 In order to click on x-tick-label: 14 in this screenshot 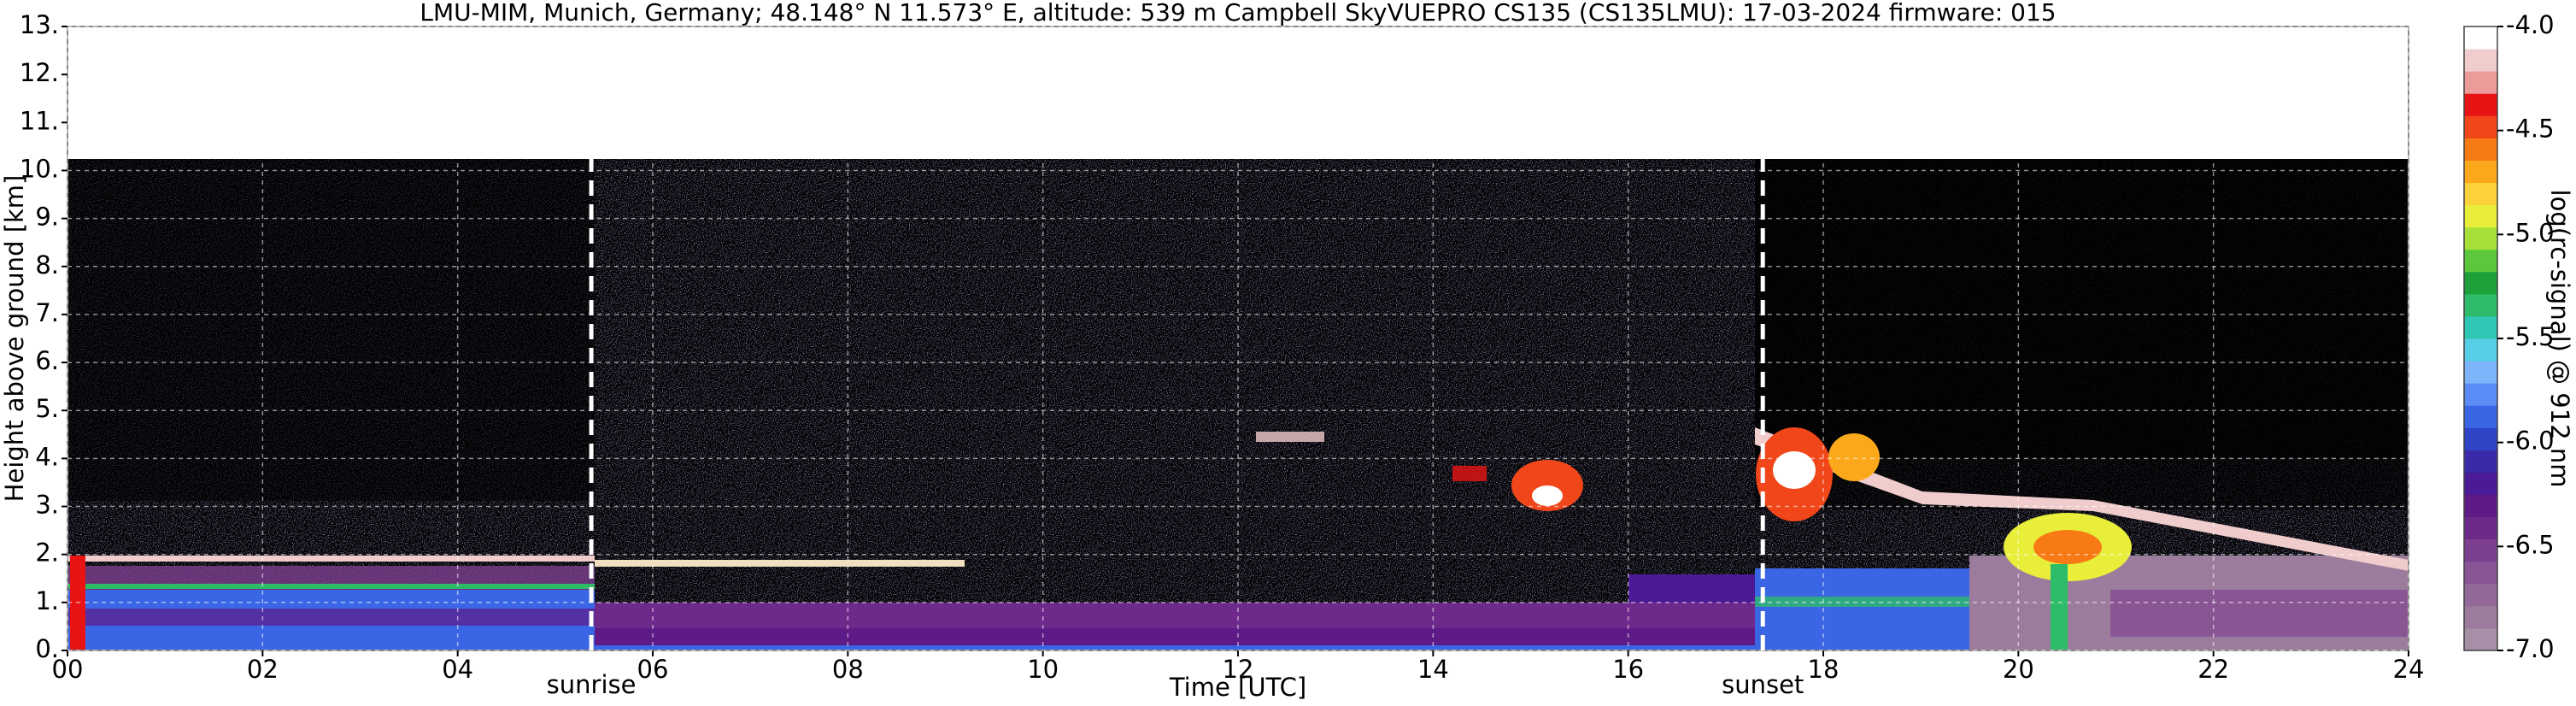, I will do `click(1433, 669)`.